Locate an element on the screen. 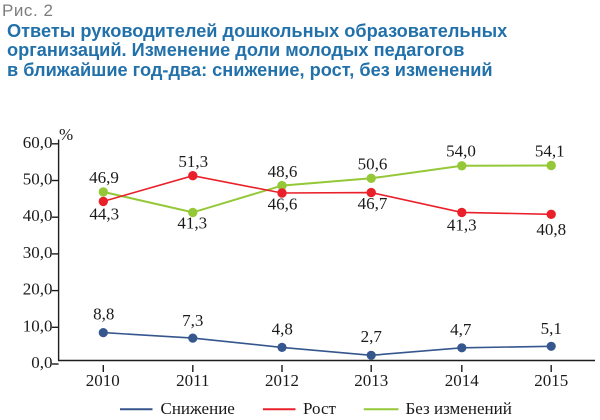 The image size is (600, 420). svg-text: 44,3 is located at coordinates (104, 214).